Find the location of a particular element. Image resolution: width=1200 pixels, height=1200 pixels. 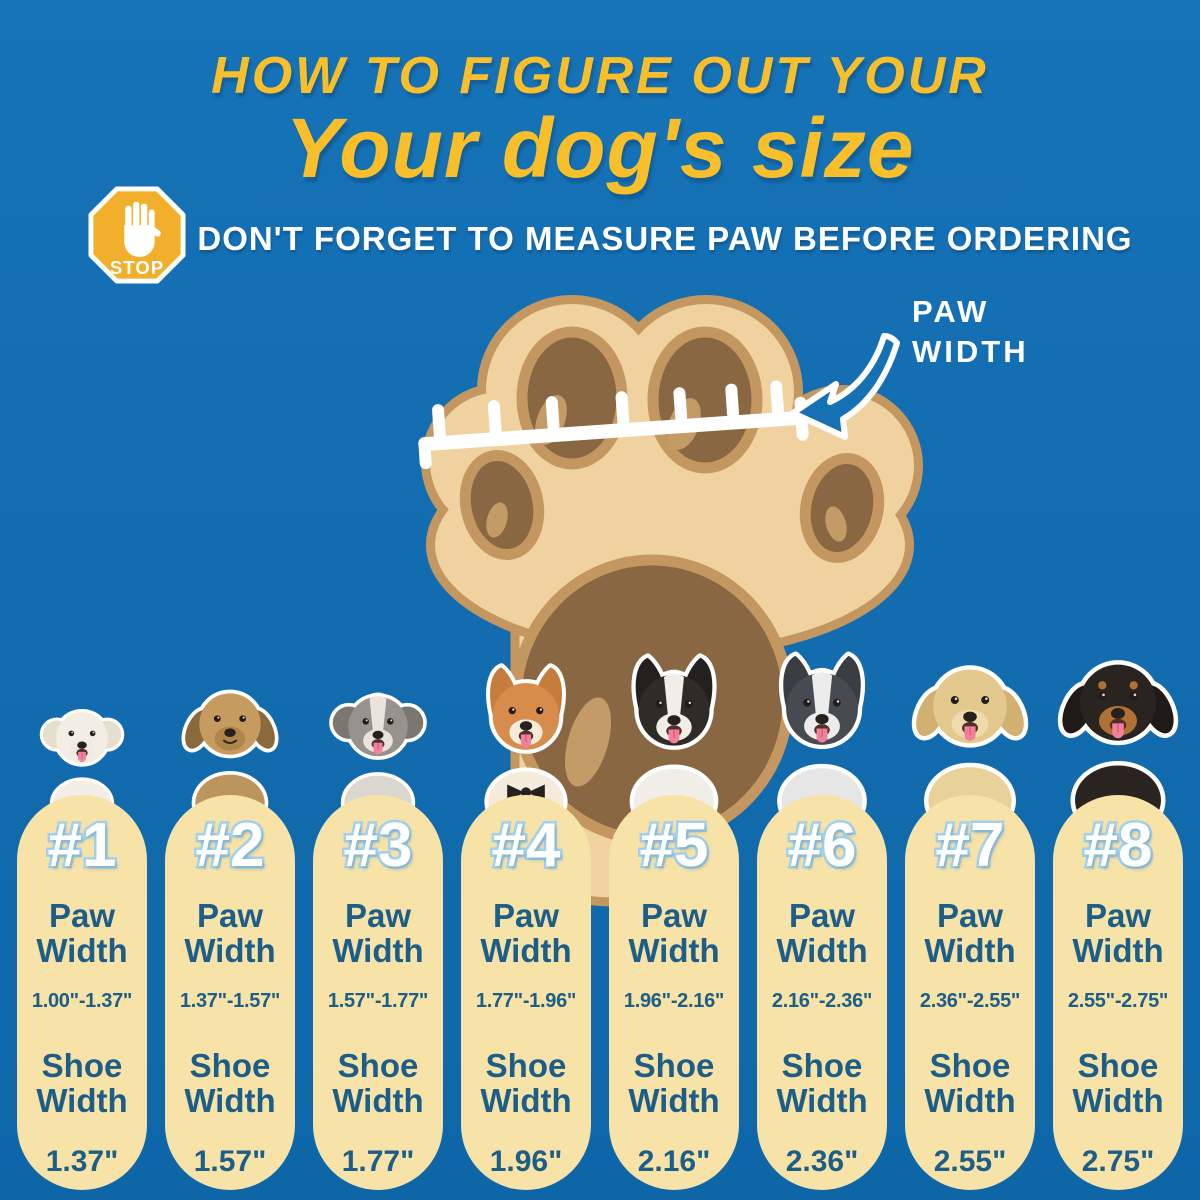

dog-photo-shiba-inu is located at coordinates (526, 748).